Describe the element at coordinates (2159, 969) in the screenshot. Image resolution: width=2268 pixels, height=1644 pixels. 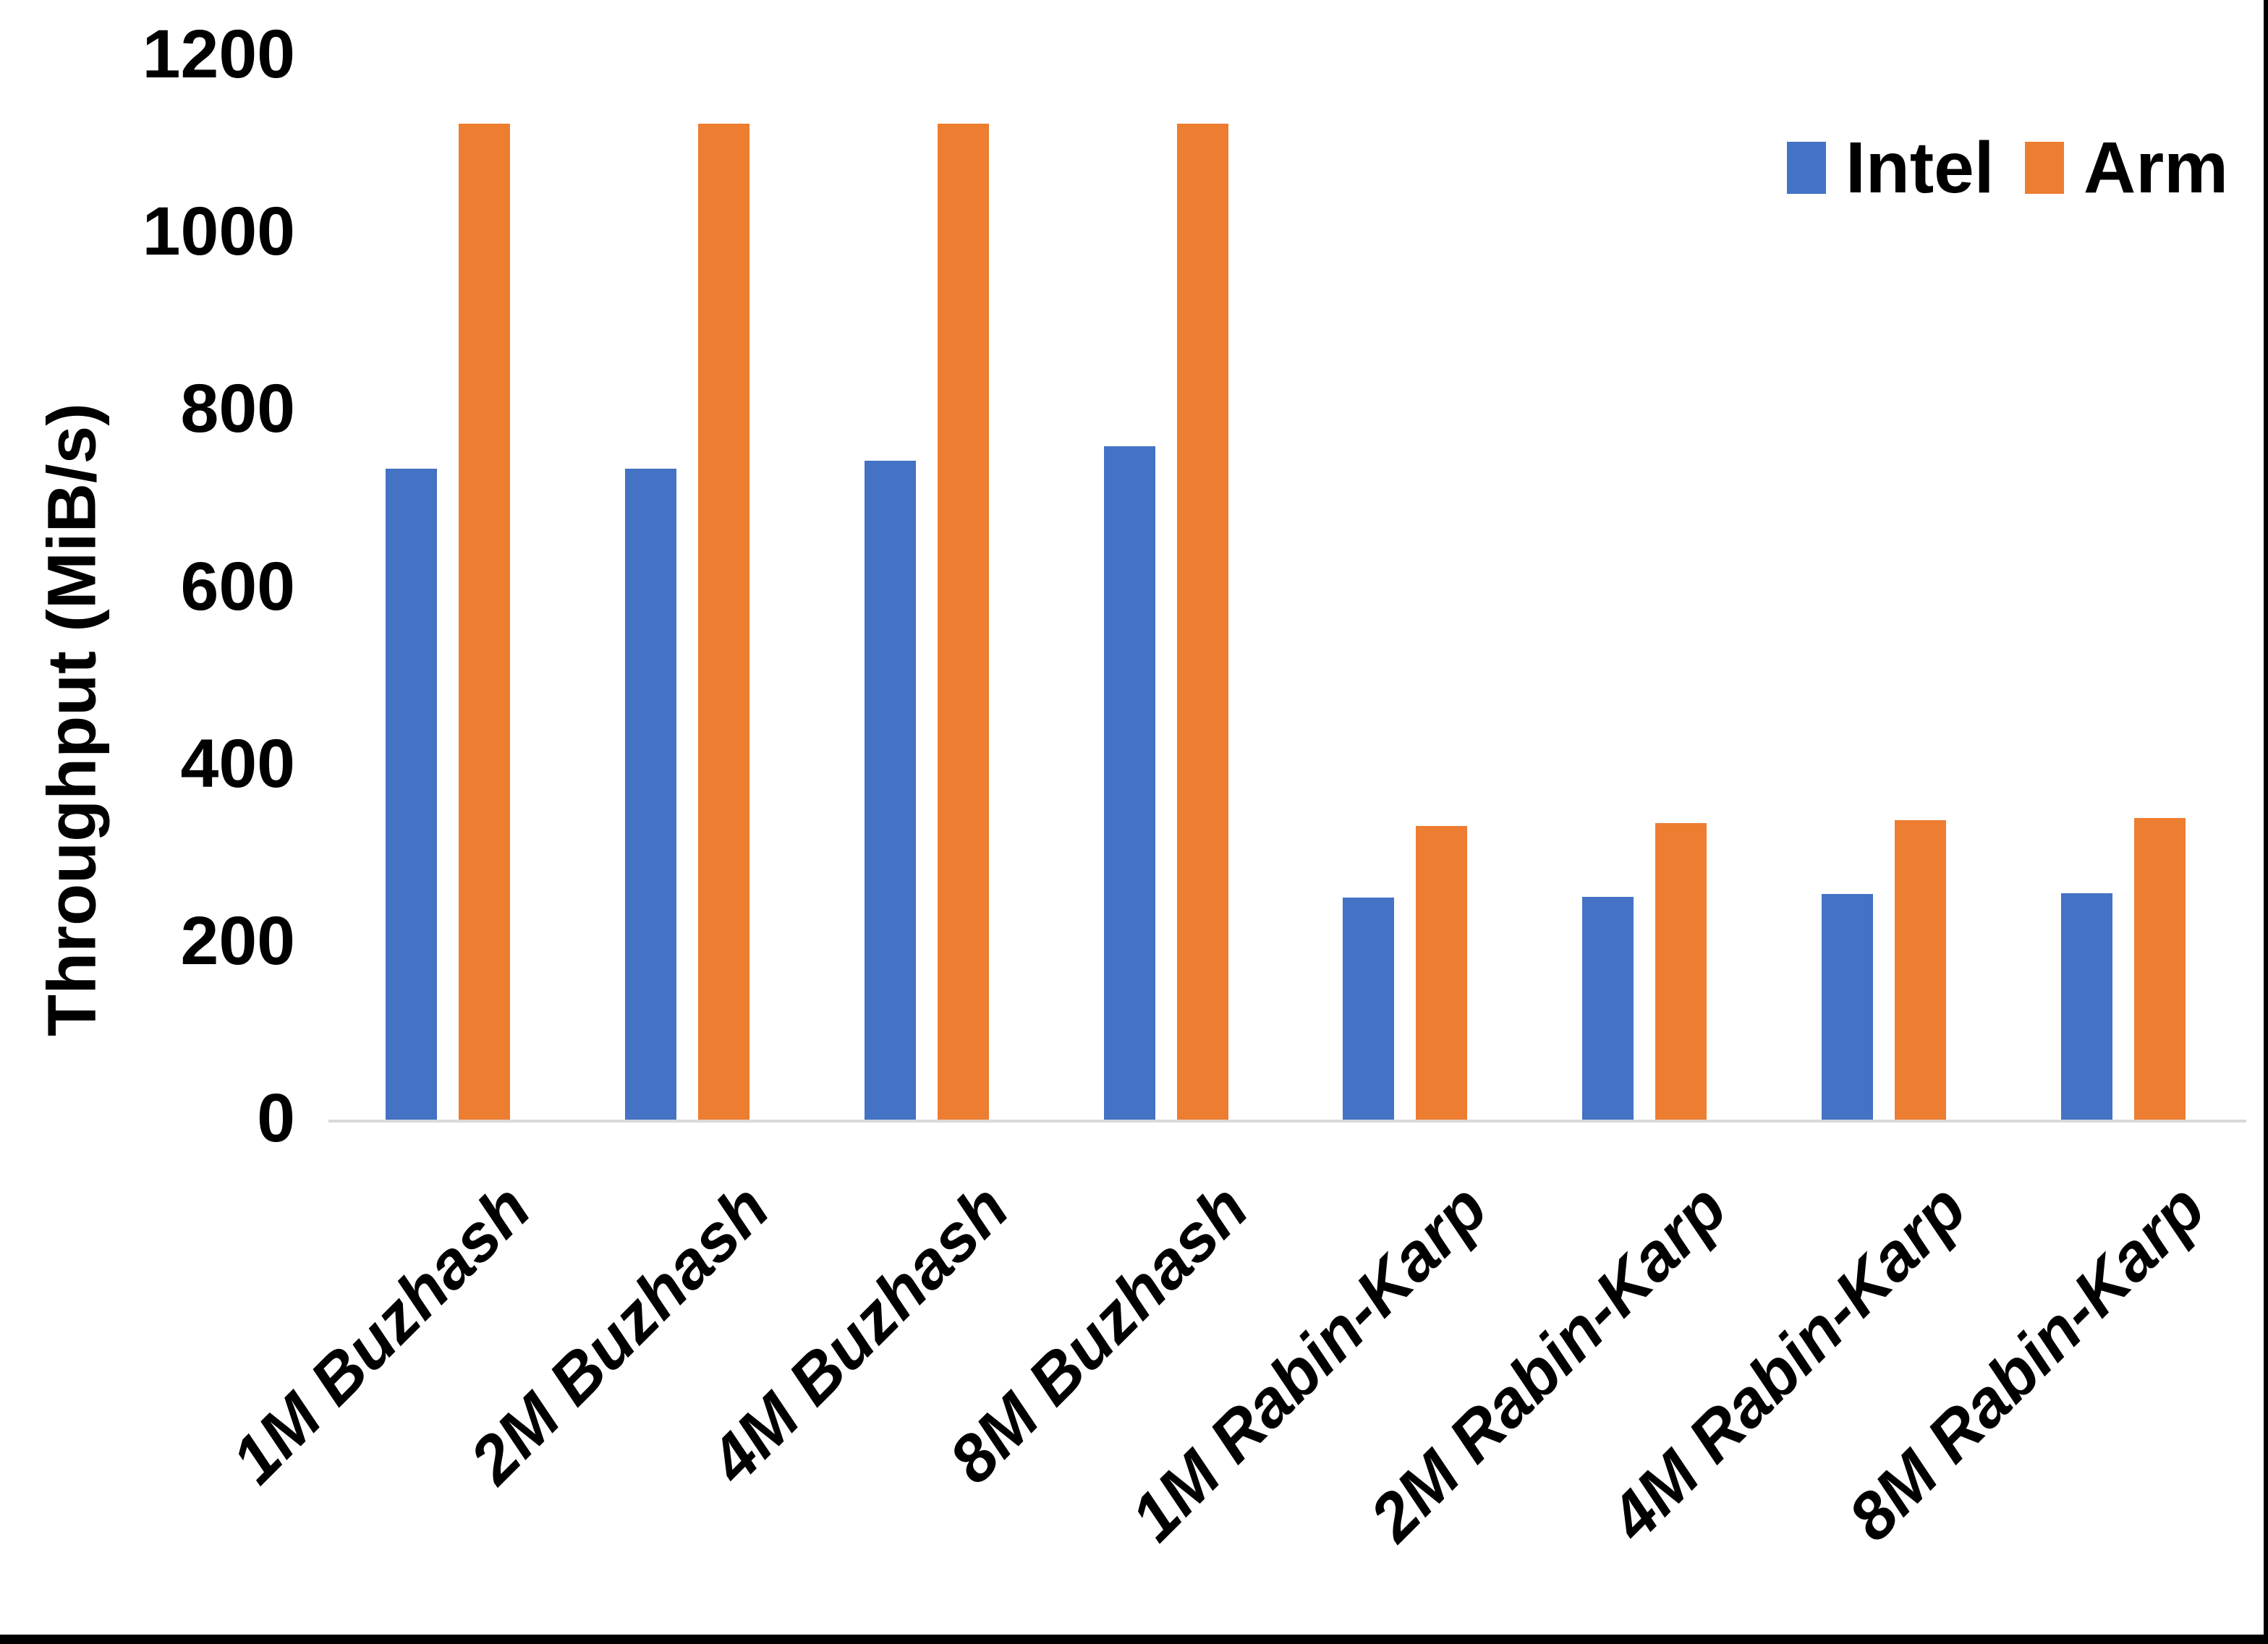
I see `bar-arm-8m-rabin-karp` at that location.